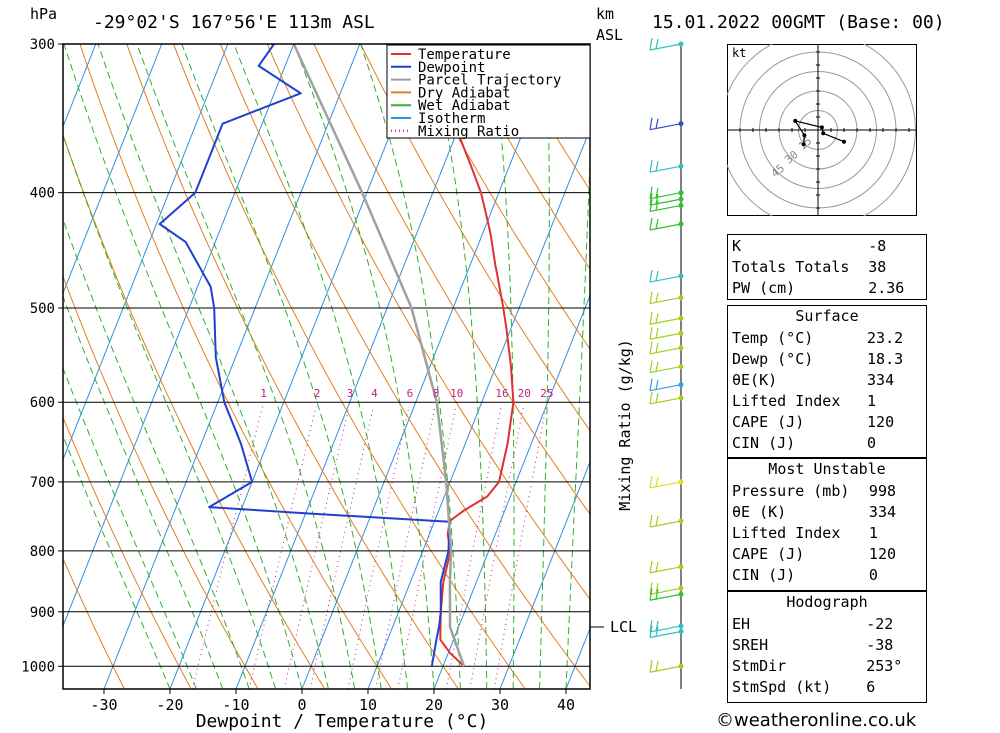 This screenshot has height=733, width=1000. What do you see at coordinates (886, 287) in the screenshot?
I see `index-value: 2.36` at bounding box center [886, 287].